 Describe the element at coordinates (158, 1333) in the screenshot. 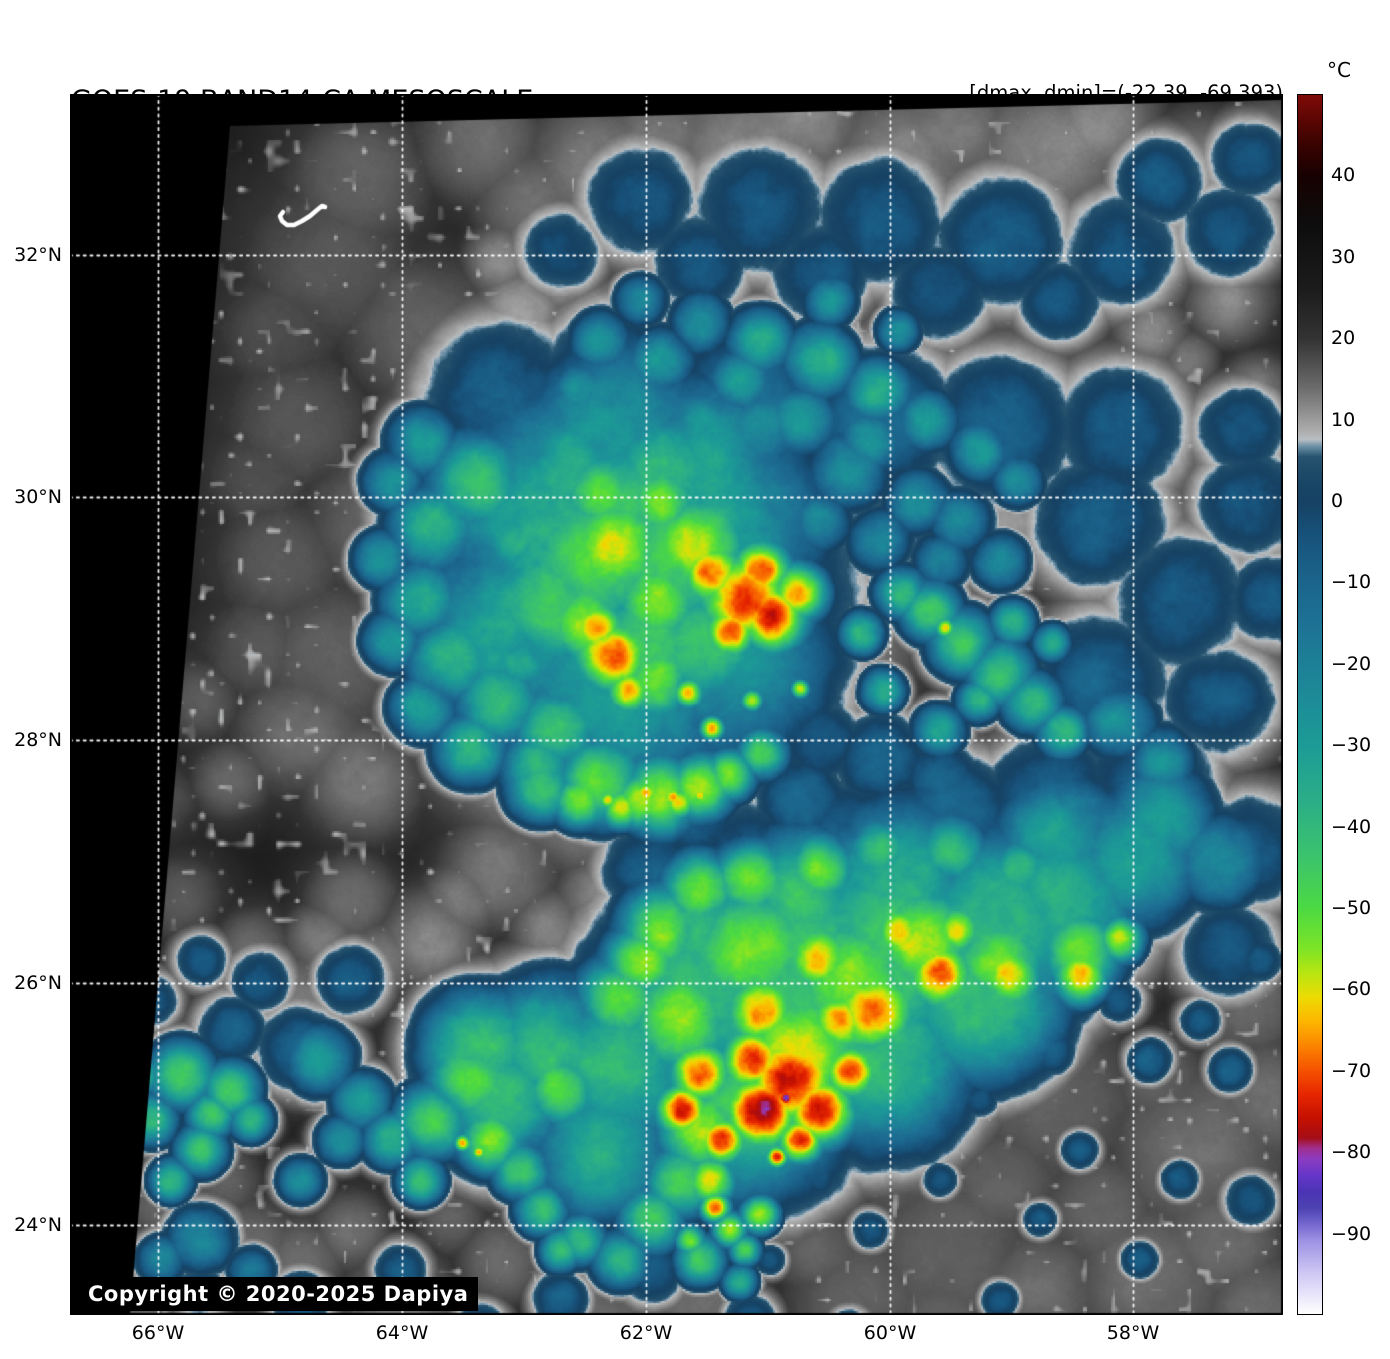

I see `lon-label: 66°W` at that location.